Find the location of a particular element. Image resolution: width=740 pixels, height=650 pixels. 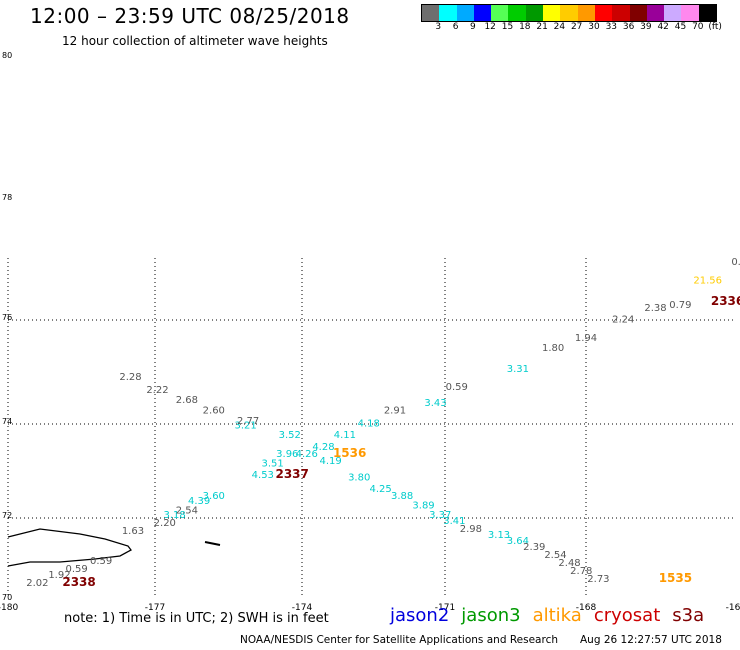

x-tick-label: -168 is located at coordinates (586, 608).